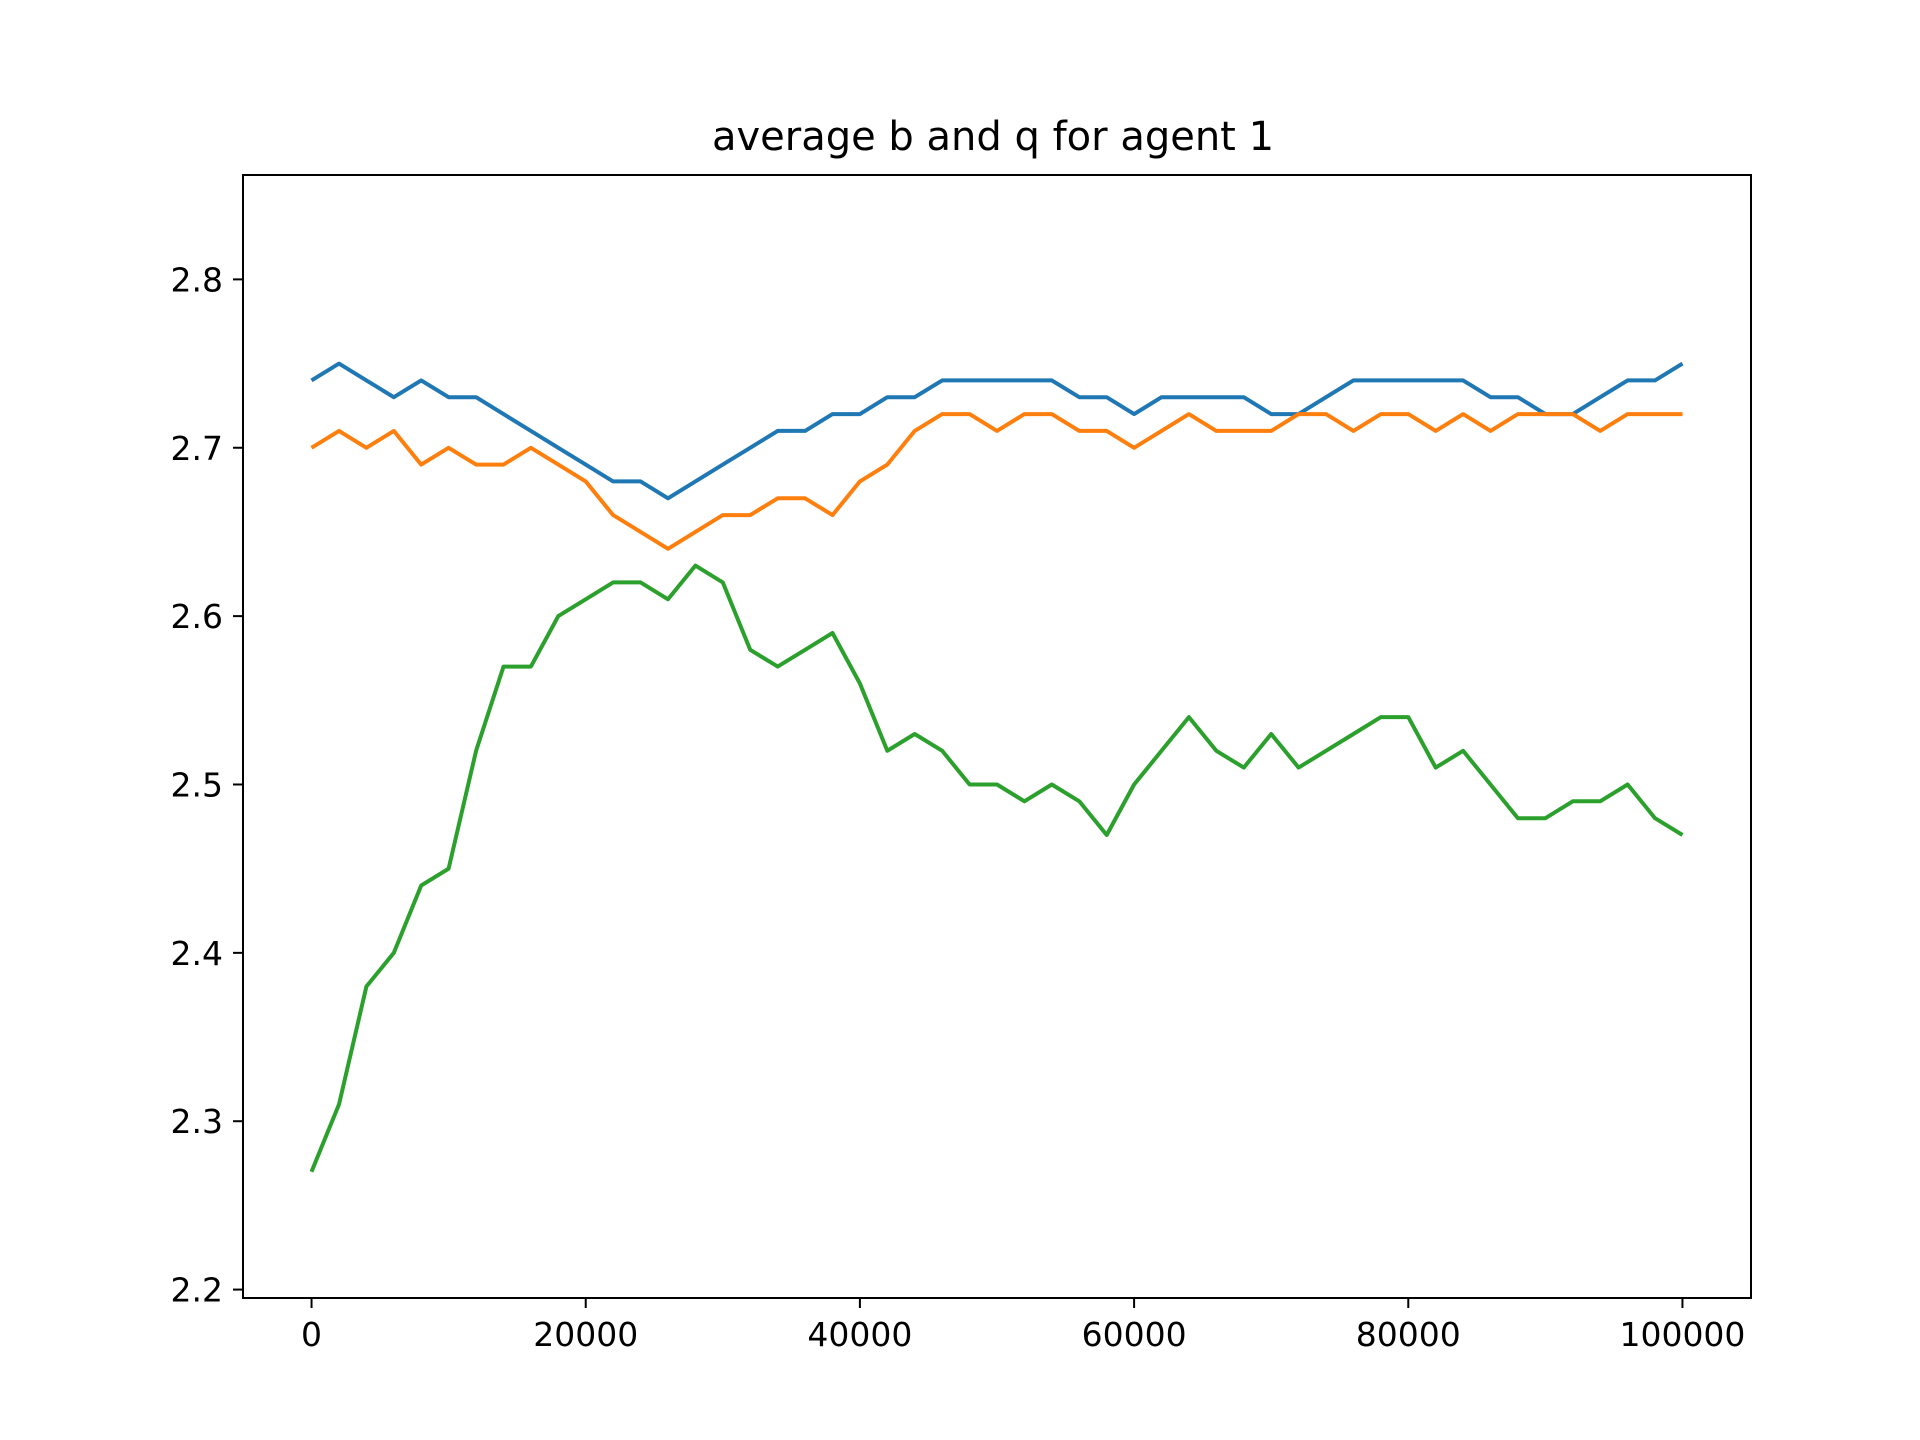 The width and height of the screenshot is (1920, 1440). Describe the element at coordinates (197, 784) in the screenshot. I see `y-tick-label: 2.5` at that location.